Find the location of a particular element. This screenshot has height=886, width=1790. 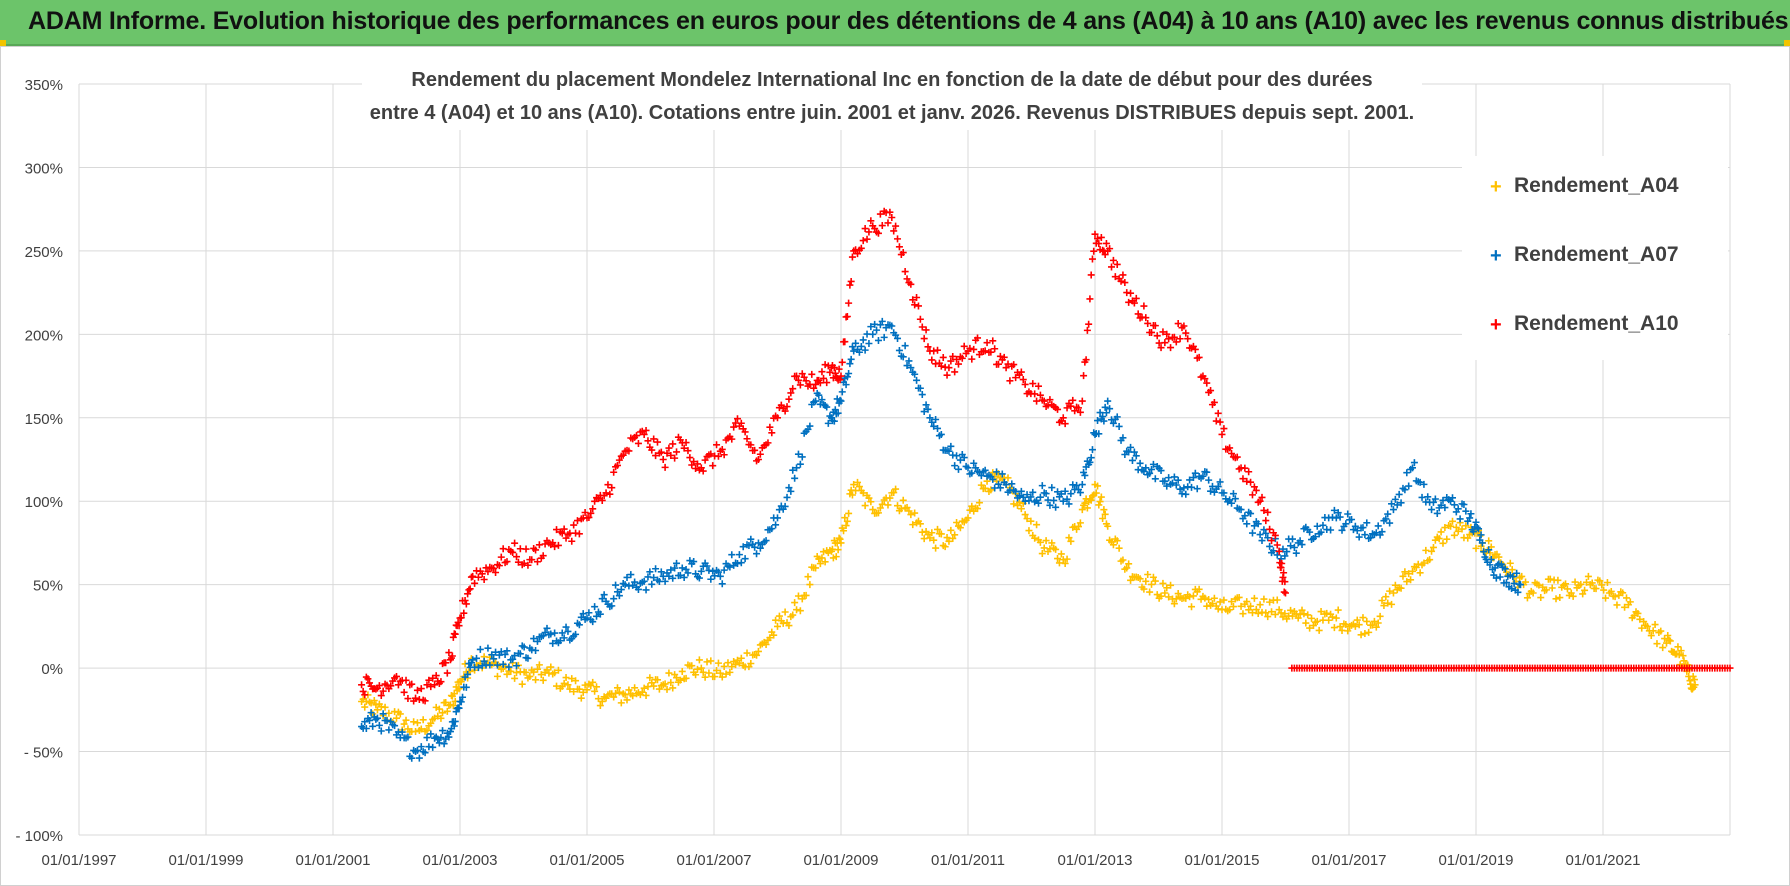

legend-label-a07: Rendement_A07 is located at coordinates (1596, 254).